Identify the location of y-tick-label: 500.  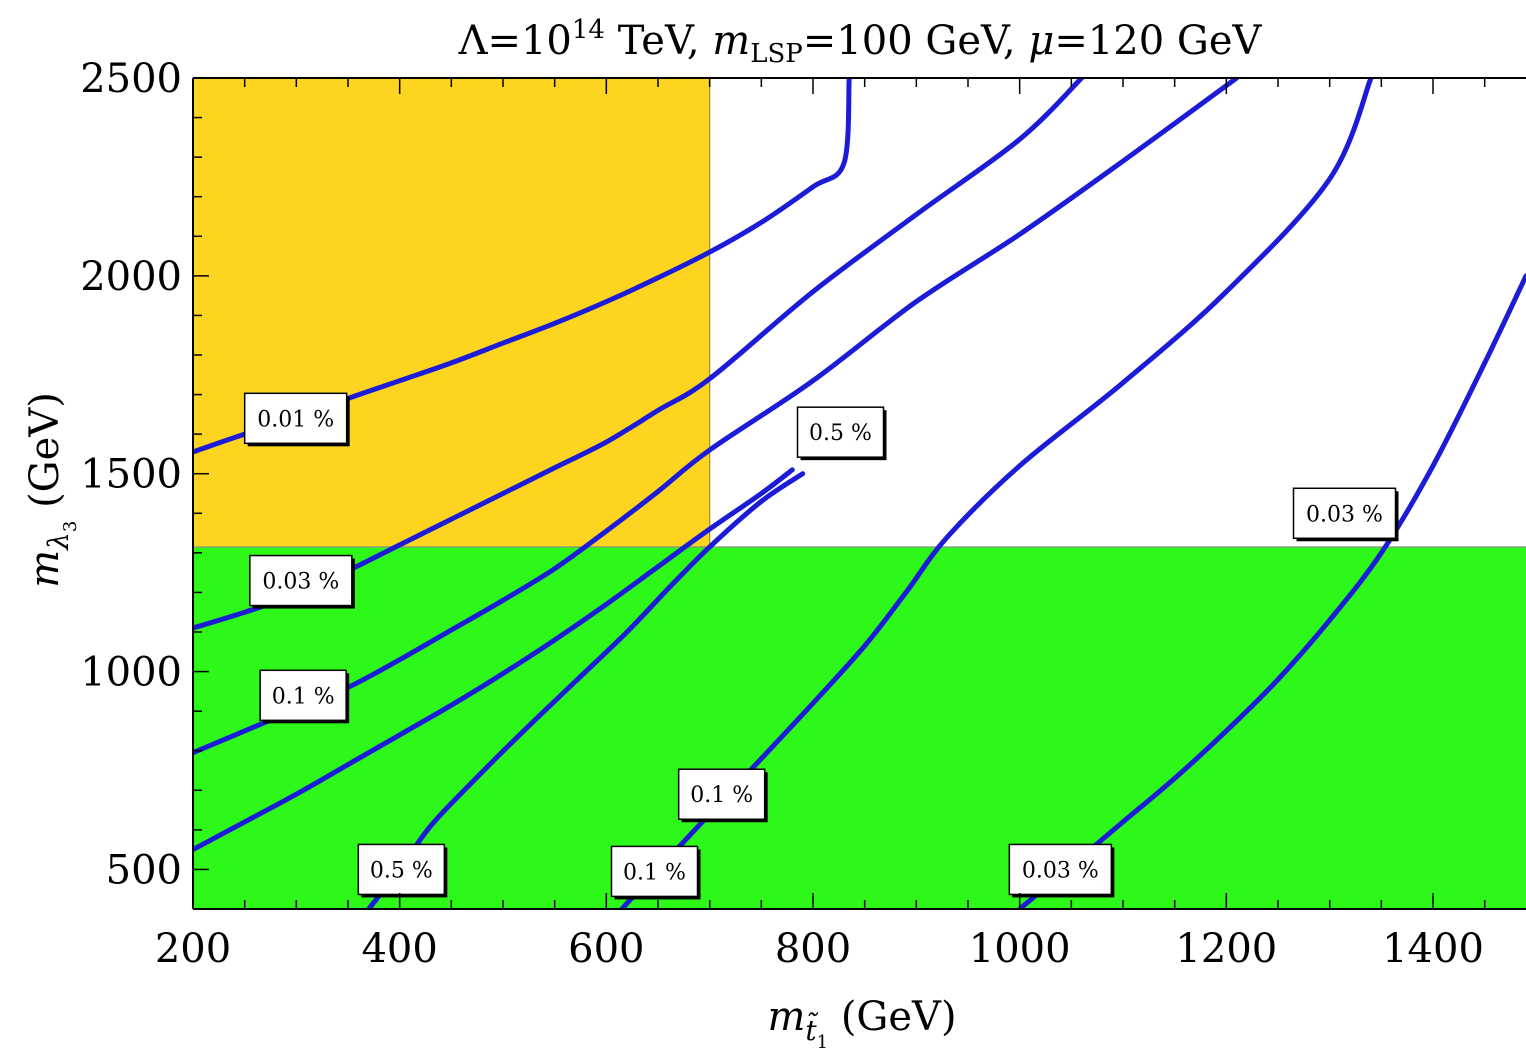
(144, 870).